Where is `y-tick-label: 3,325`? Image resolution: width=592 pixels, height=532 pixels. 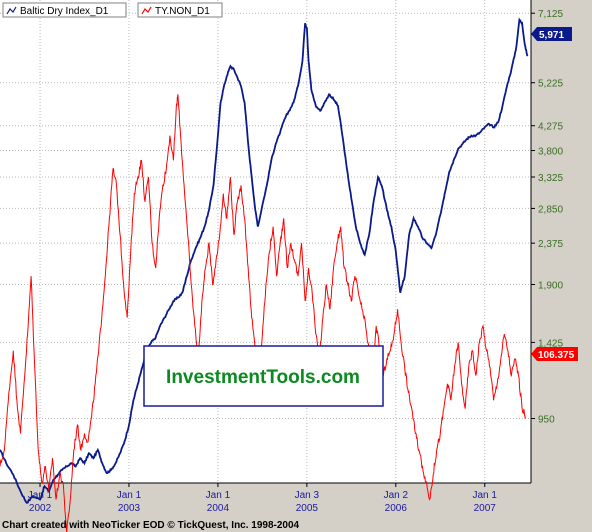
y-tick-label: 3,325 is located at coordinates (550, 178).